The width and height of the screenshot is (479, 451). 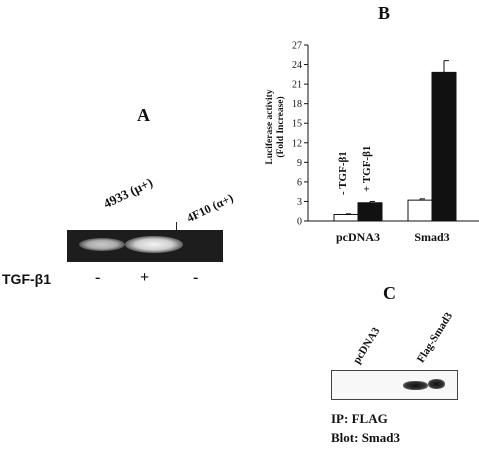 What do you see at coordinates (367, 169) in the screenshot?
I see `series-label-plus: + TGF-β1` at bounding box center [367, 169].